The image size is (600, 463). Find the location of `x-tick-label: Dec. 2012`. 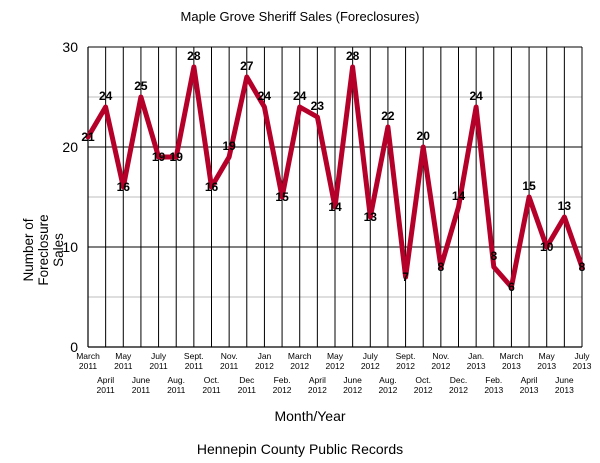

x-tick-label: Dec. 2012 is located at coordinates (458, 385).